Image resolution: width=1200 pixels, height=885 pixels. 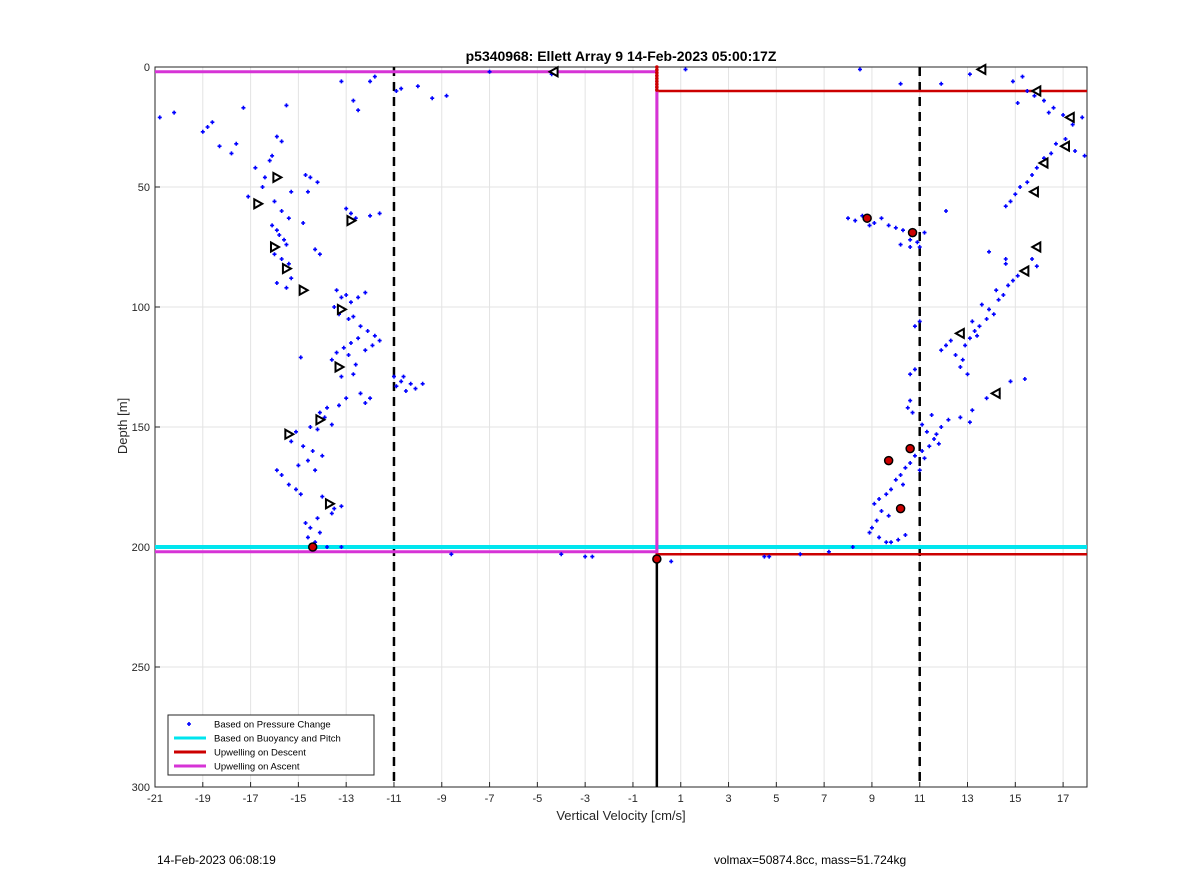 What do you see at coordinates (141, 428) in the screenshot?
I see `y-tick-label: 150` at bounding box center [141, 428].